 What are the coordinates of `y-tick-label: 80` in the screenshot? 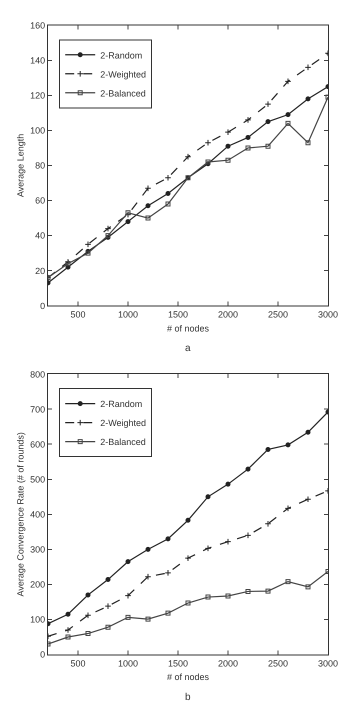 It's located at (40, 165).